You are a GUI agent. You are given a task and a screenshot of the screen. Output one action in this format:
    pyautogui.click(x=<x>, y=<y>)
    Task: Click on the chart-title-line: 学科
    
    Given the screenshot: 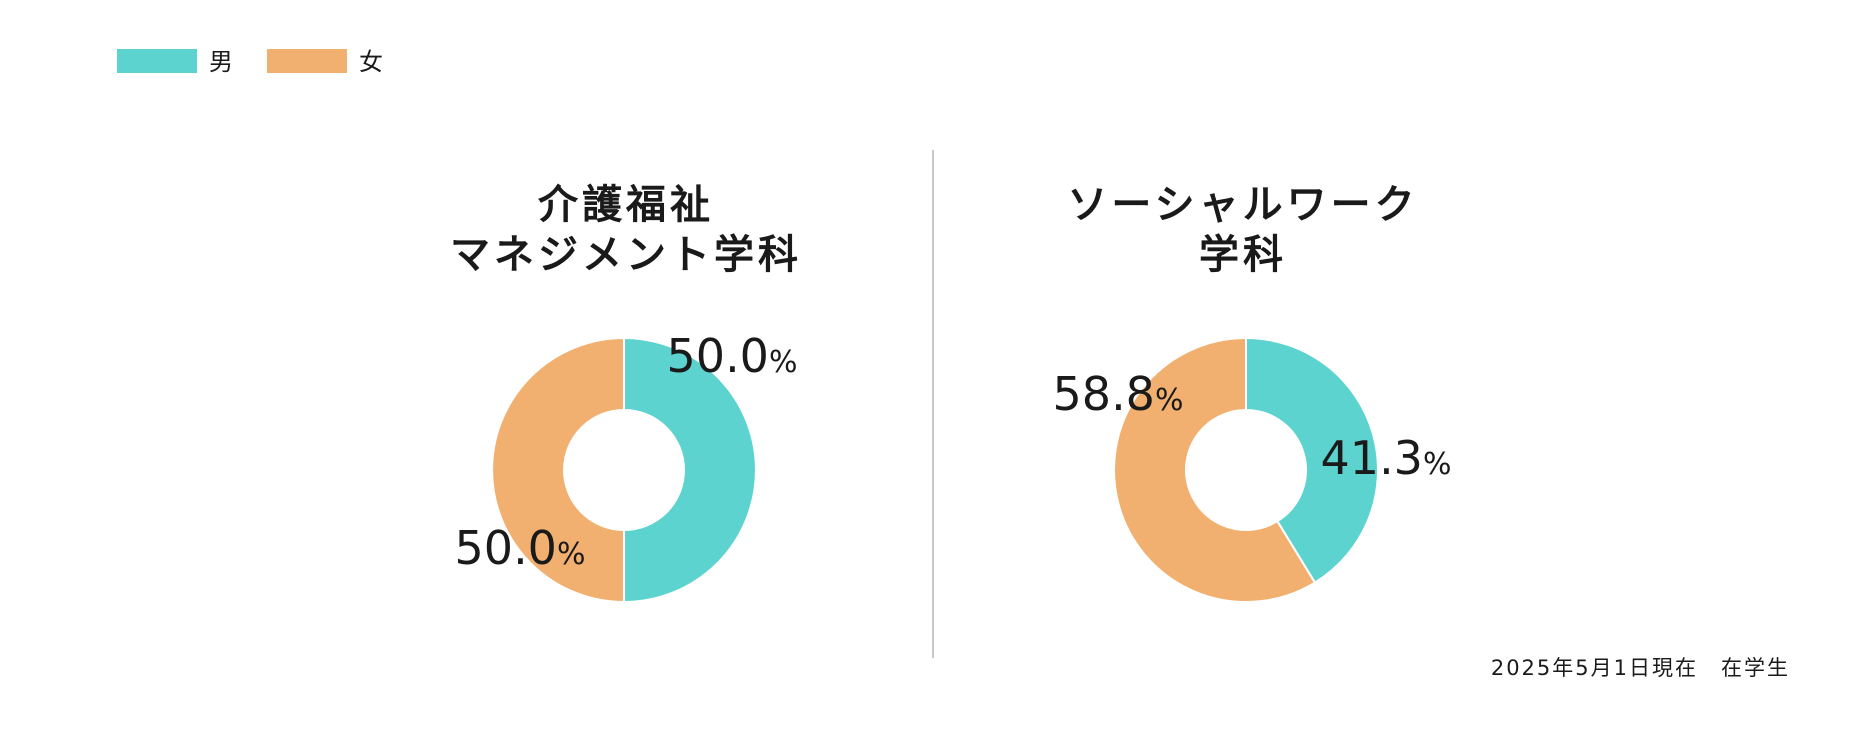 What is the action you would take?
    pyautogui.click(x=1243, y=255)
    